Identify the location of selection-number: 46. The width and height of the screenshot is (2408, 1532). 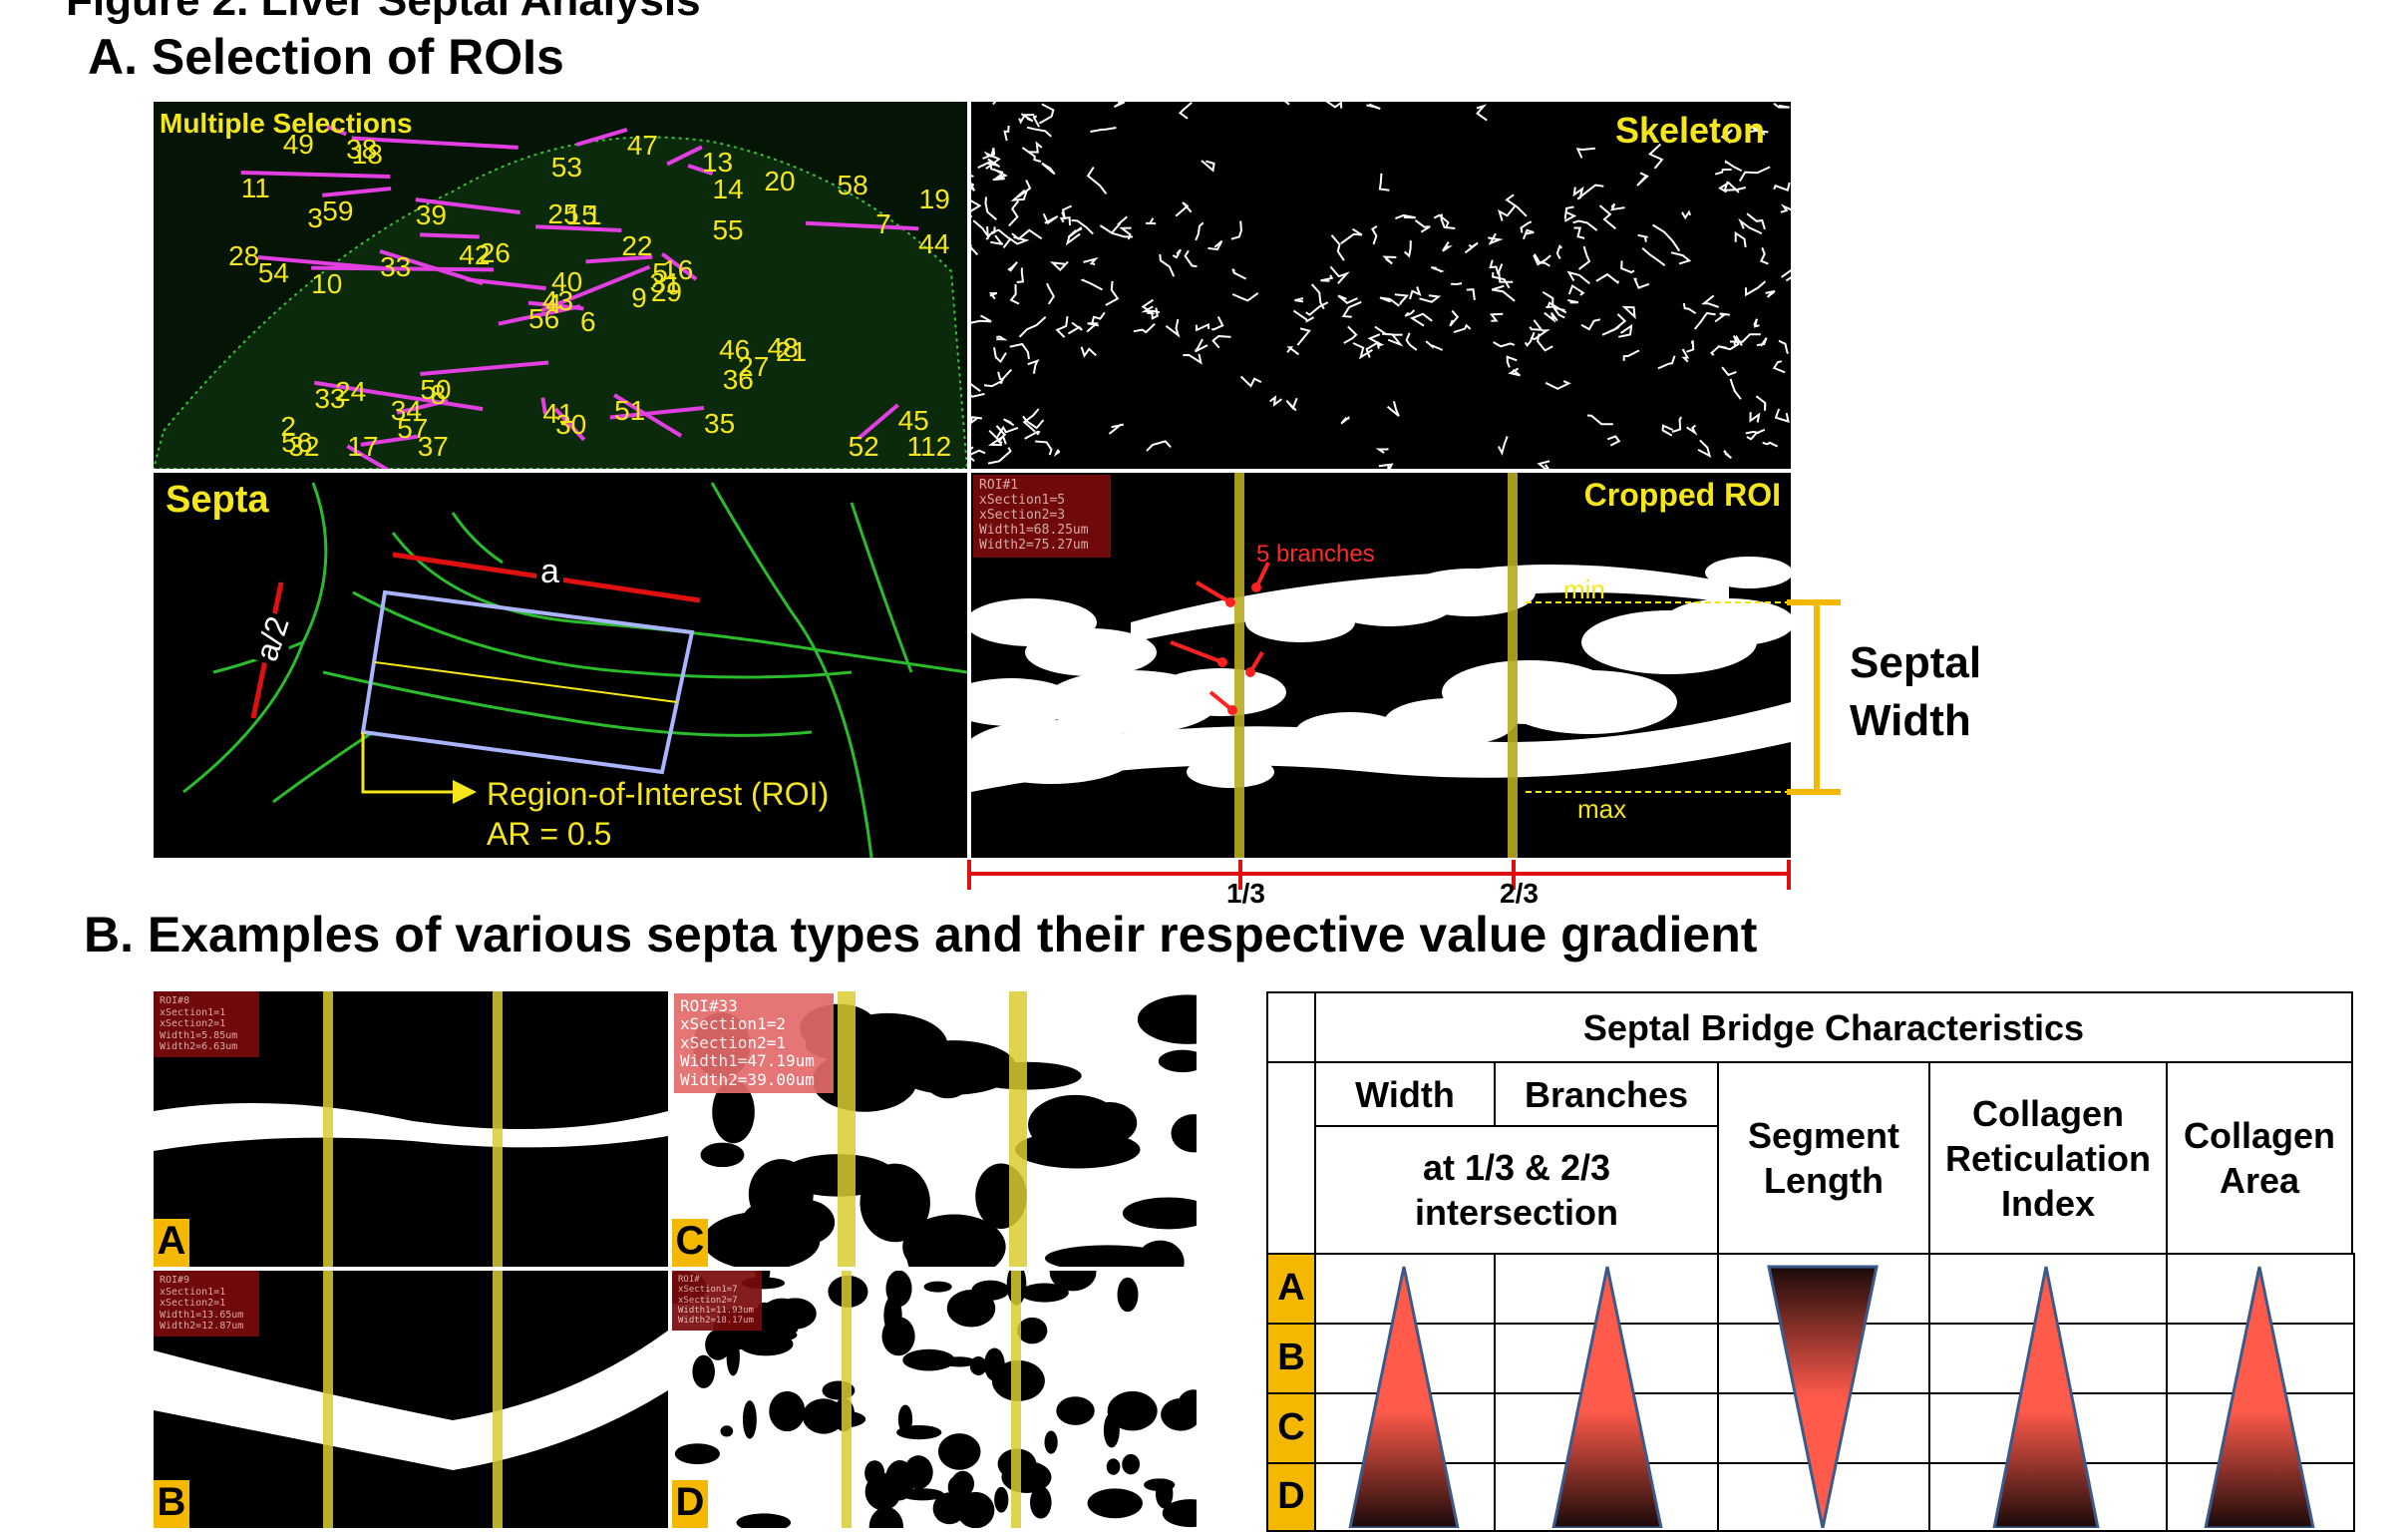
(735, 350).